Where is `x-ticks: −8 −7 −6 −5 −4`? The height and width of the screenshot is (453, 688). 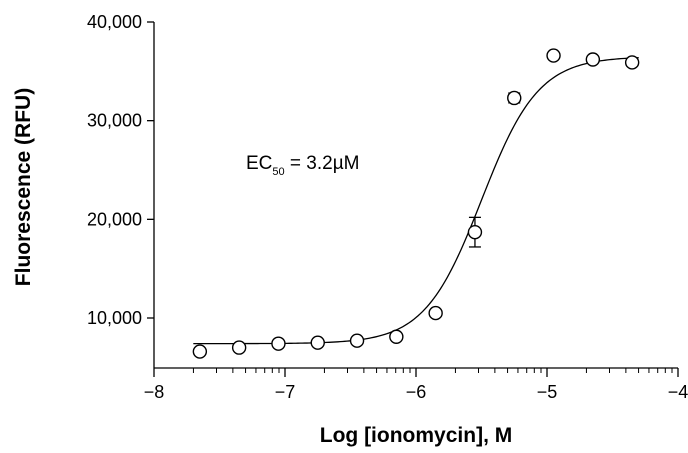 x-ticks: −8 −7 −6 −5 −4 is located at coordinates (416, 385).